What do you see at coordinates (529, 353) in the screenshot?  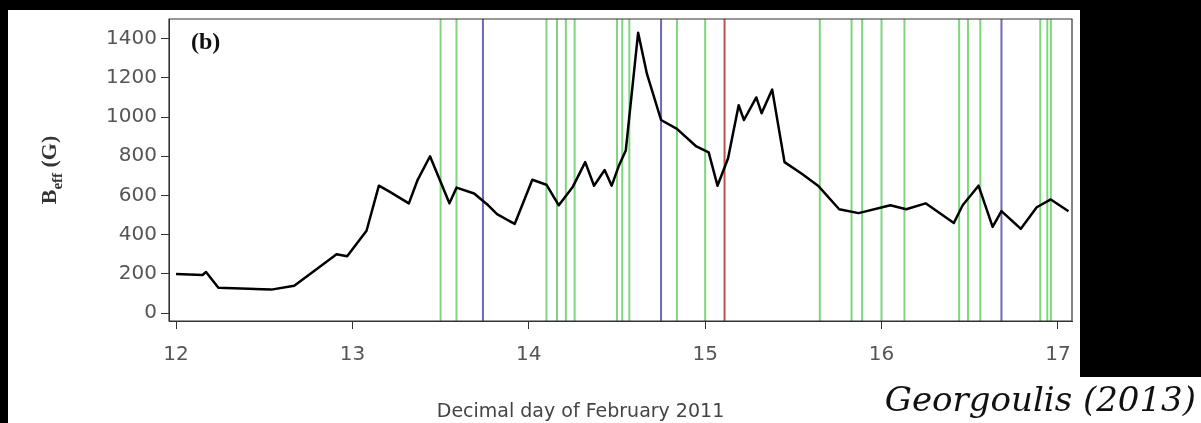 I see `x-tick-label: 14` at bounding box center [529, 353].